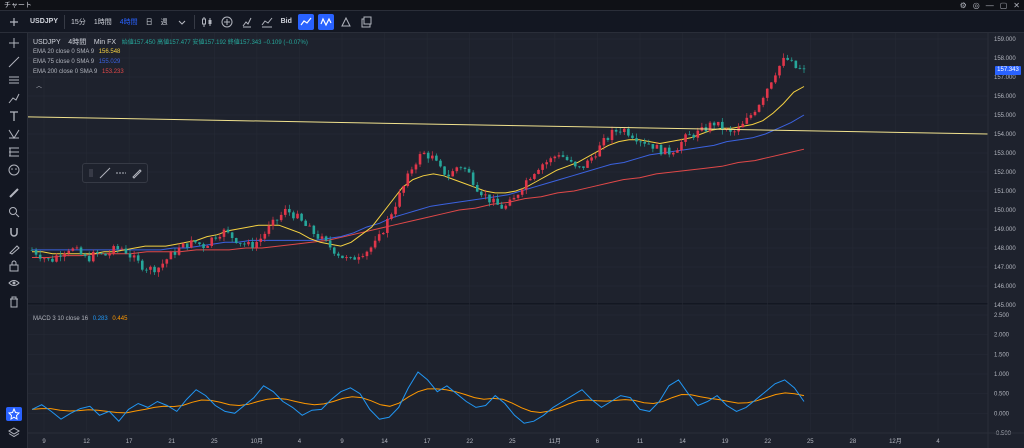 The image size is (1024, 448). I want to click on symbol-search: USDJPY, so click(44, 21).